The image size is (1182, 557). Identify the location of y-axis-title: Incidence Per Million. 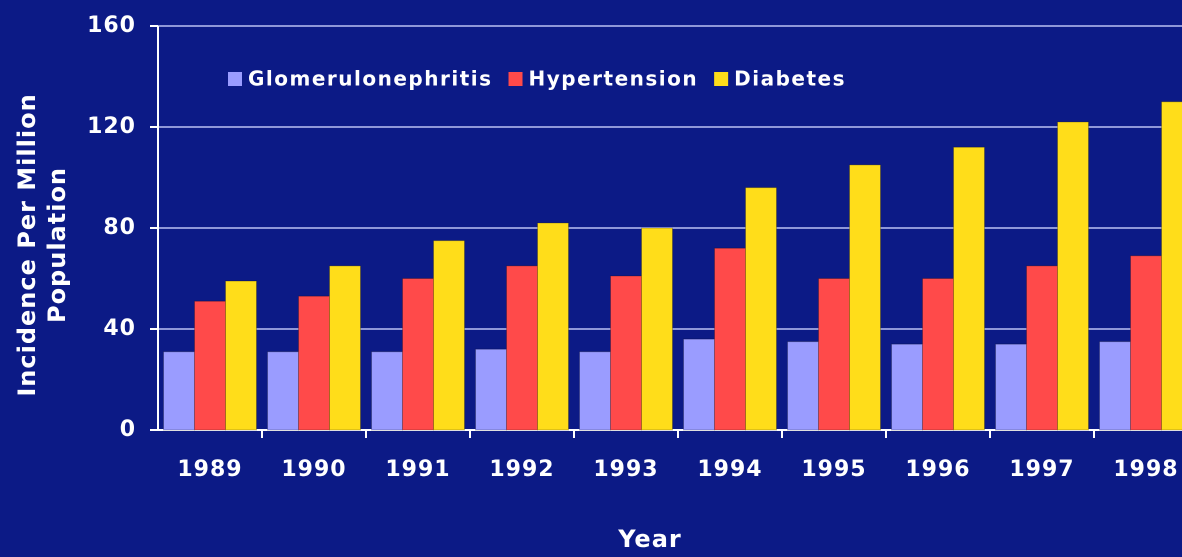
(27, 244).